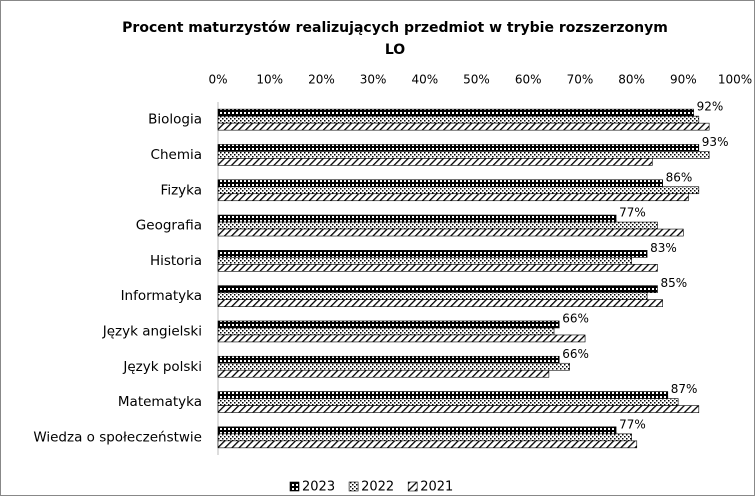 The image size is (755, 496). Describe the element at coordinates (169, 226) in the screenshot. I see `y-tick-label: Geografia` at that location.